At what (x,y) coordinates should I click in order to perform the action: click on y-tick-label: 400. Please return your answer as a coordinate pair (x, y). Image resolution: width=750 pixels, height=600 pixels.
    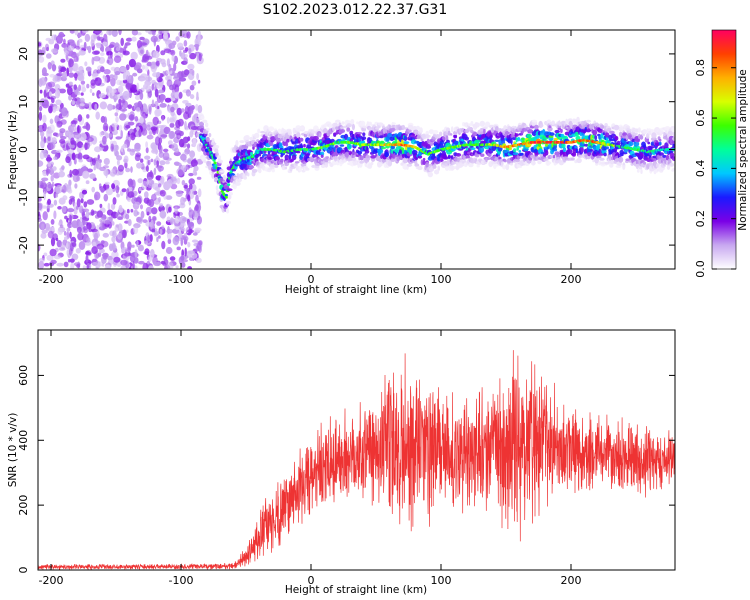
    Looking at the image, I should click on (23, 440).